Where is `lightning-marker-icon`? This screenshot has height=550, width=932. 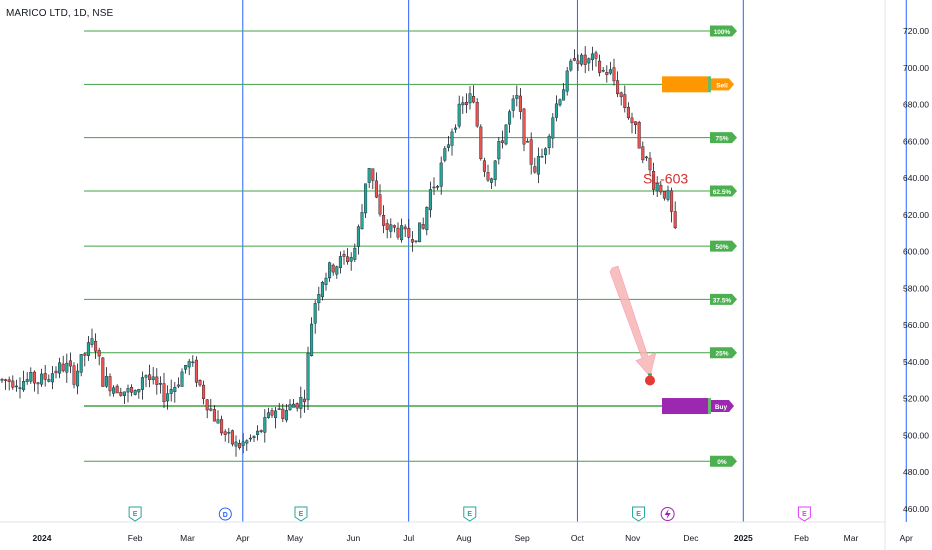
lightning-marker-icon is located at coordinates (667, 514).